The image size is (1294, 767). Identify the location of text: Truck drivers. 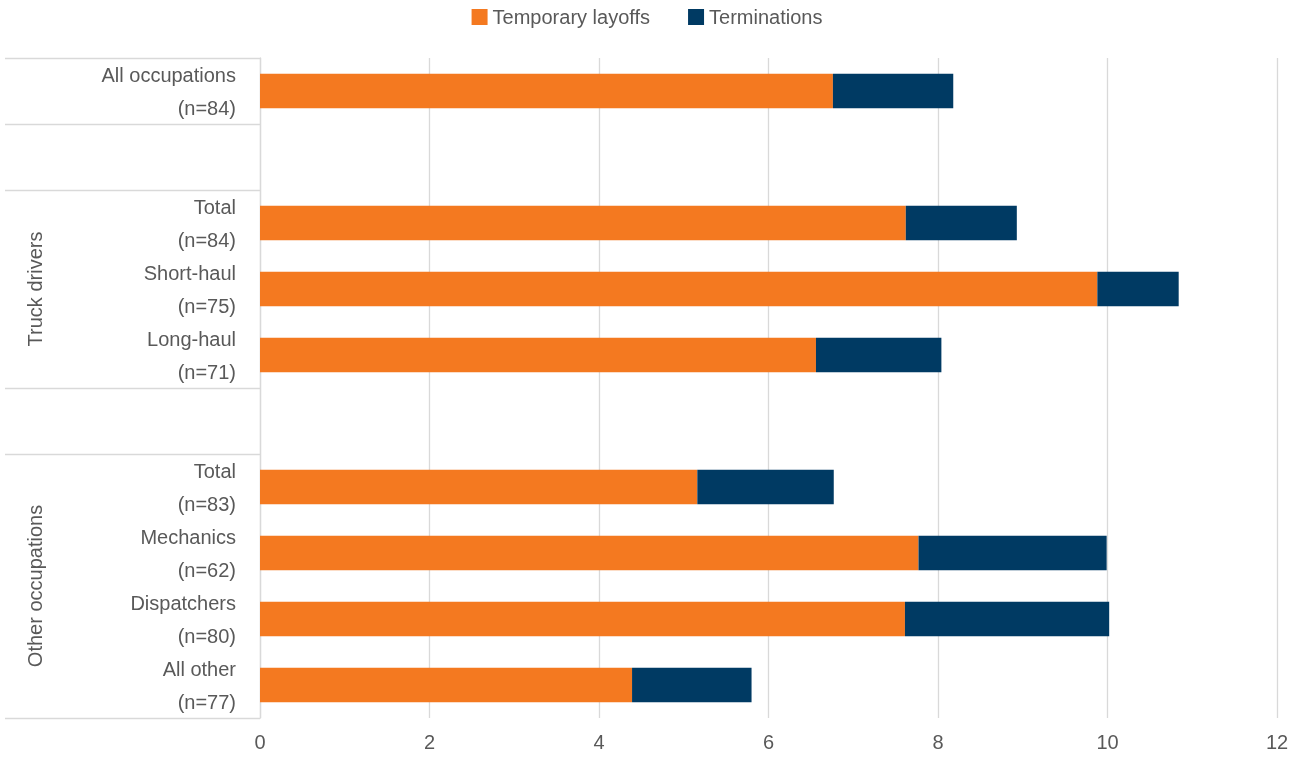
(35, 289).